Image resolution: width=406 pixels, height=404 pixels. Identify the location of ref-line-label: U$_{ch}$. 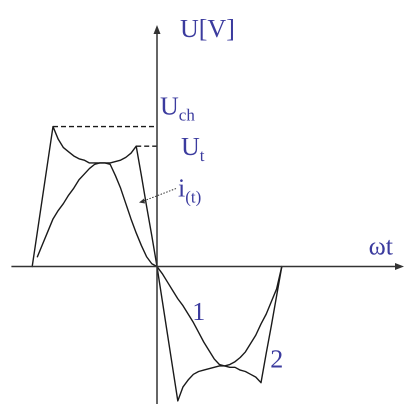
(178, 108).